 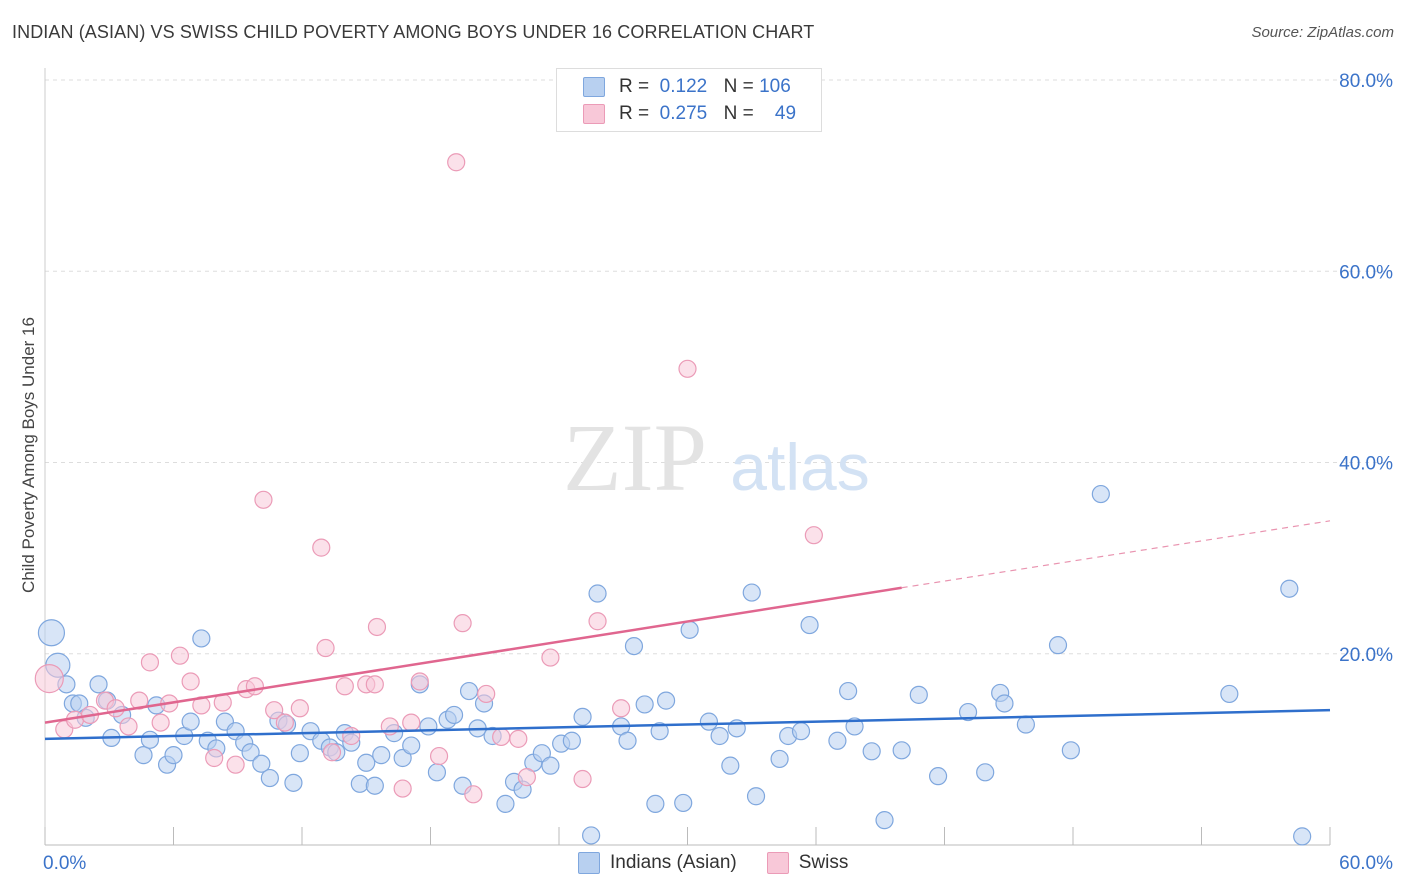 What do you see at coordinates (673, 862) in the screenshot?
I see `indians-legend-label: Indians (Asian)` at bounding box center [673, 862].